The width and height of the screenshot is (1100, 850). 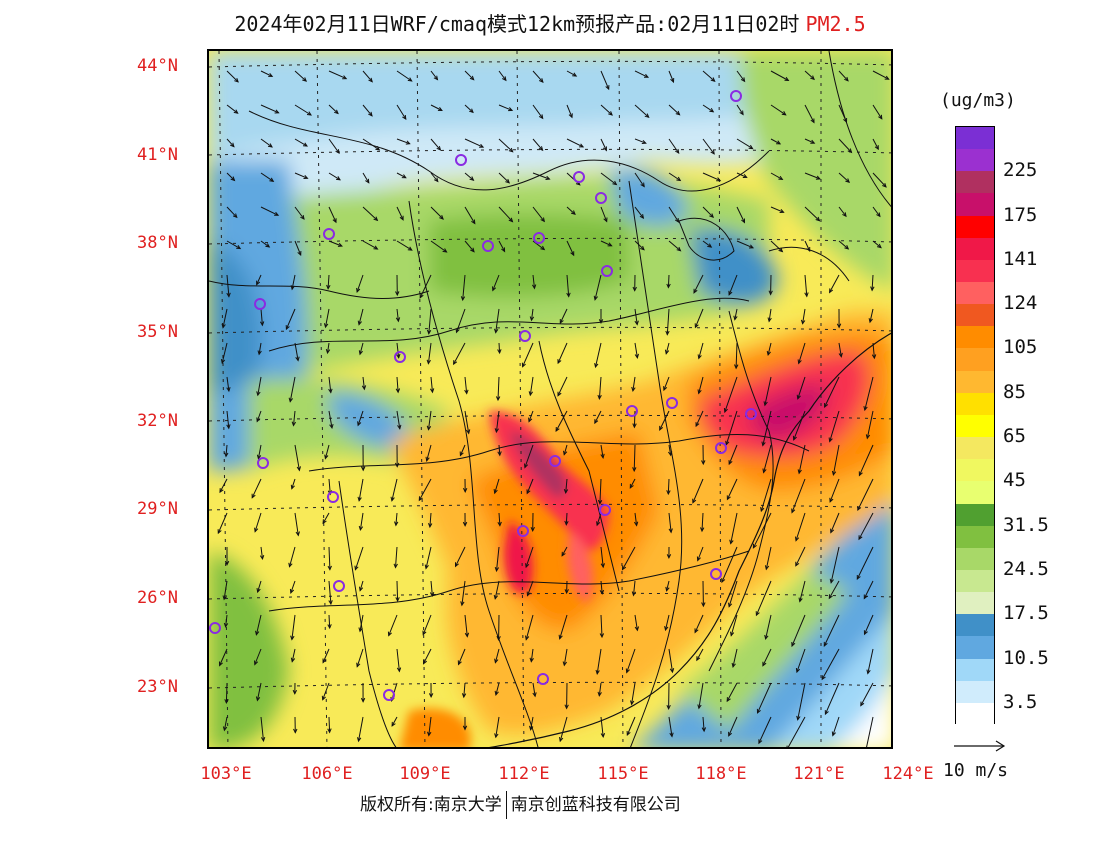 I want to click on pm25-colorbar, so click(x=975, y=426).